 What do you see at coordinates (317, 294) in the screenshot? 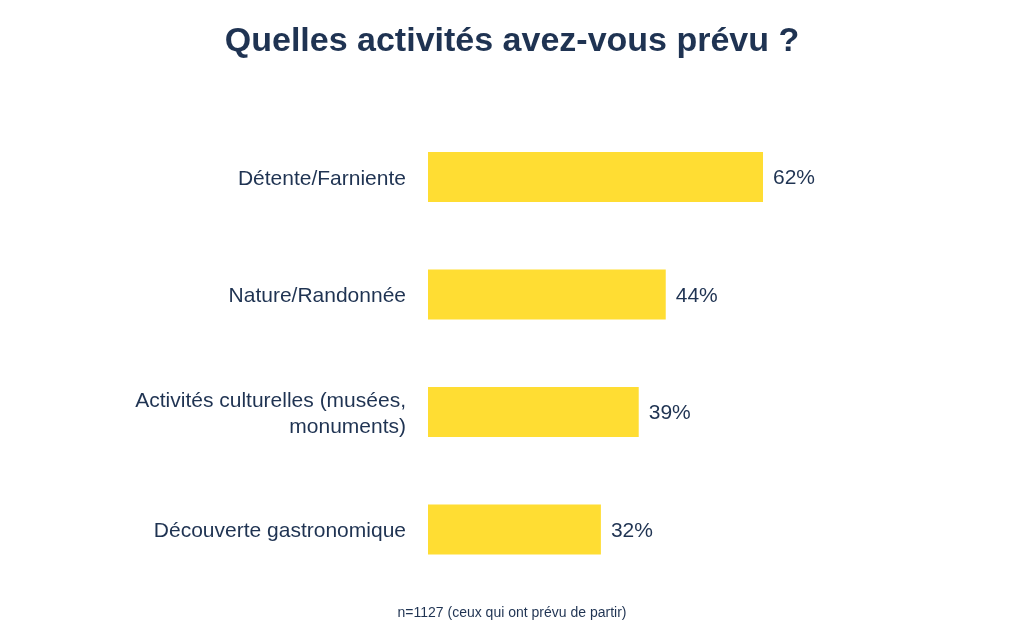
I see `y-tick-label: Nature/Randonnée` at bounding box center [317, 294].